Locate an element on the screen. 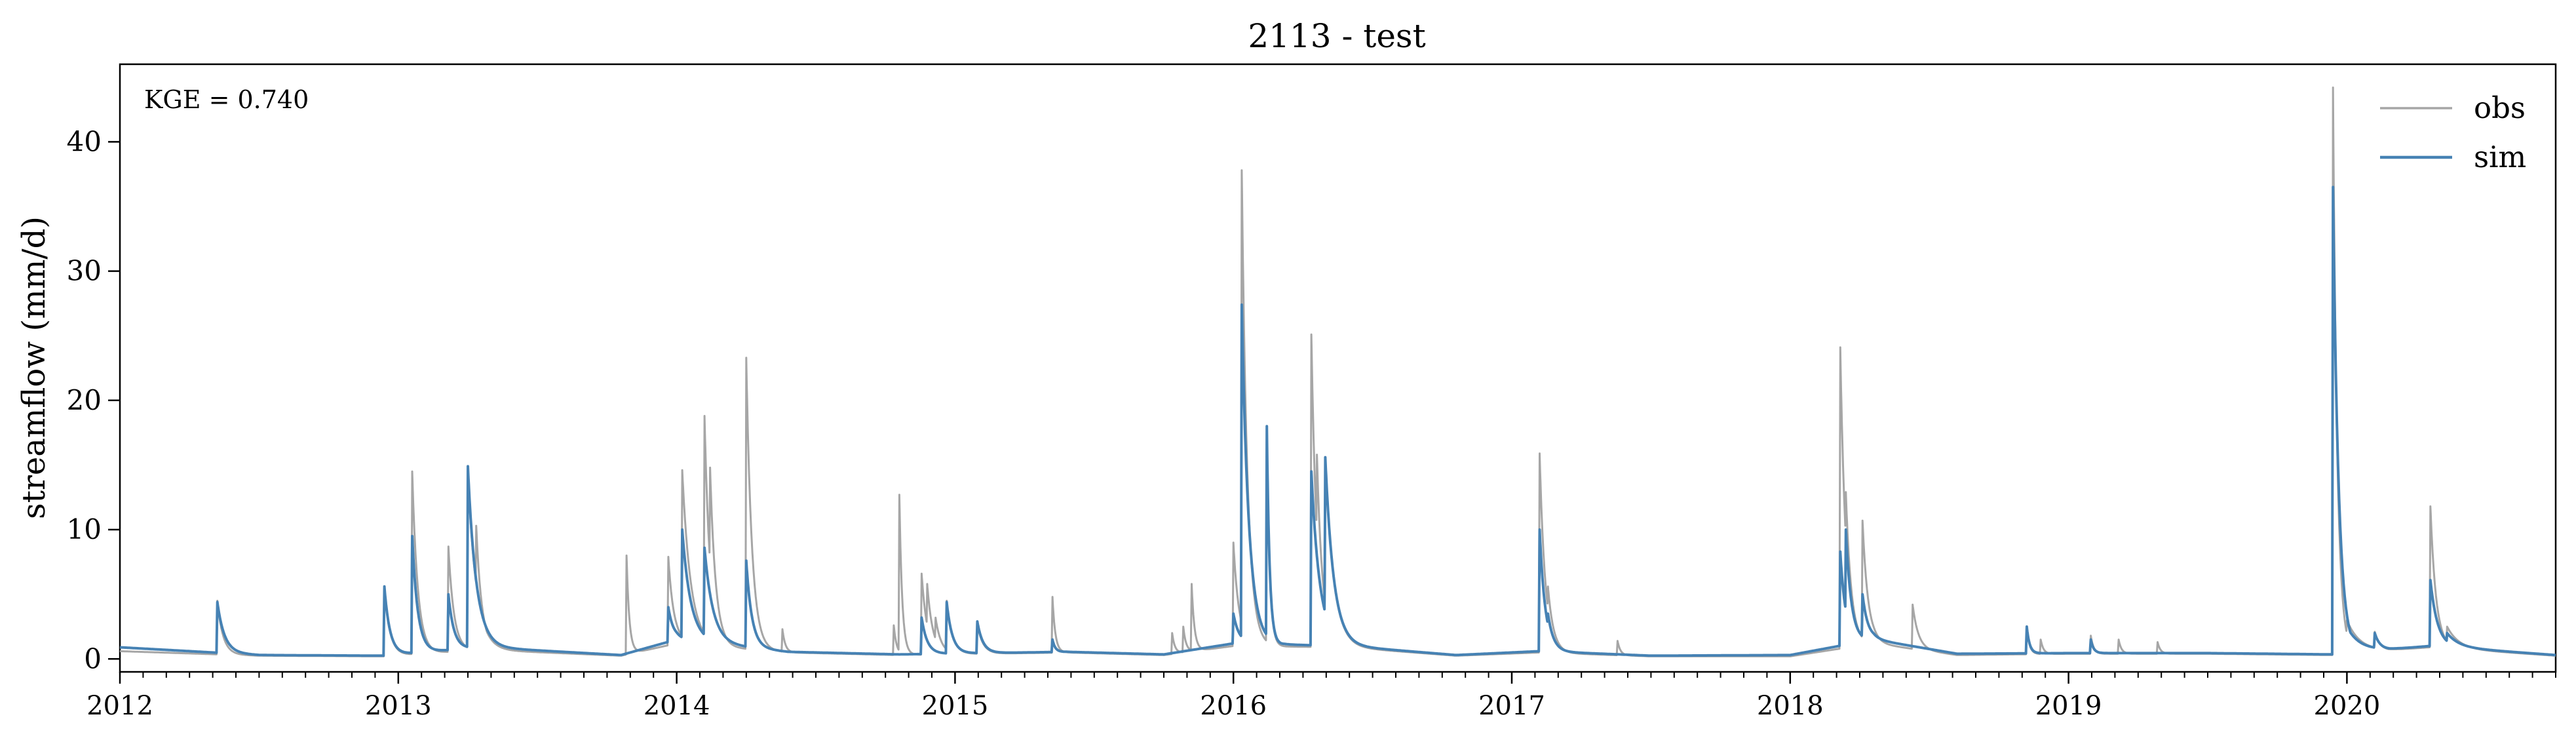 This screenshot has width=2576, height=742. x-tick-label: 2013 is located at coordinates (398, 706).